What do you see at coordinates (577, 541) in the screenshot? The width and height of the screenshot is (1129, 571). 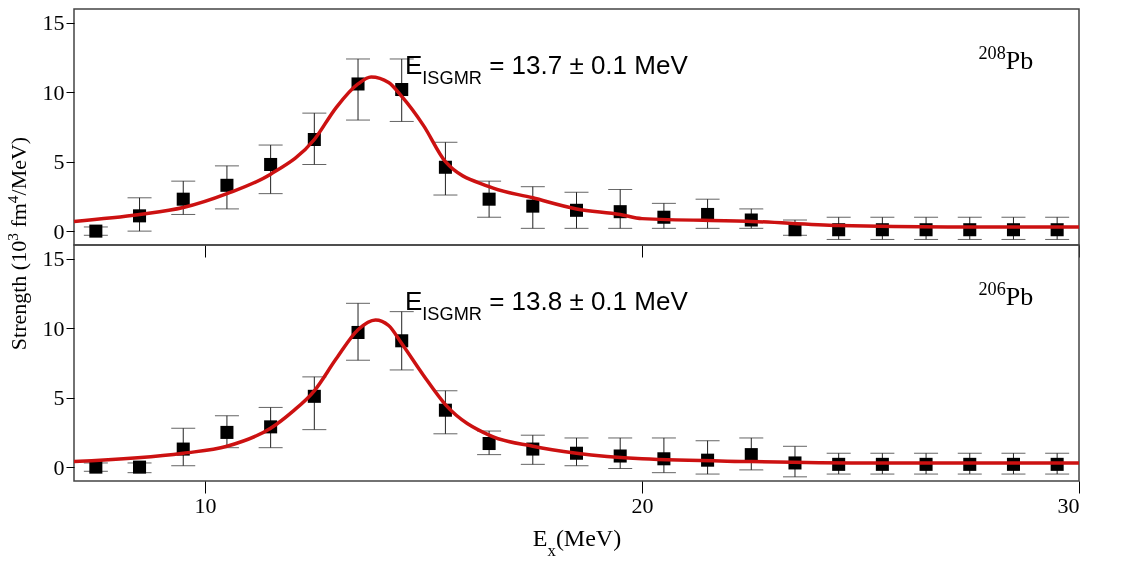 I see `x-axis-title: E$_{x}$(MeV)` at bounding box center [577, 541].